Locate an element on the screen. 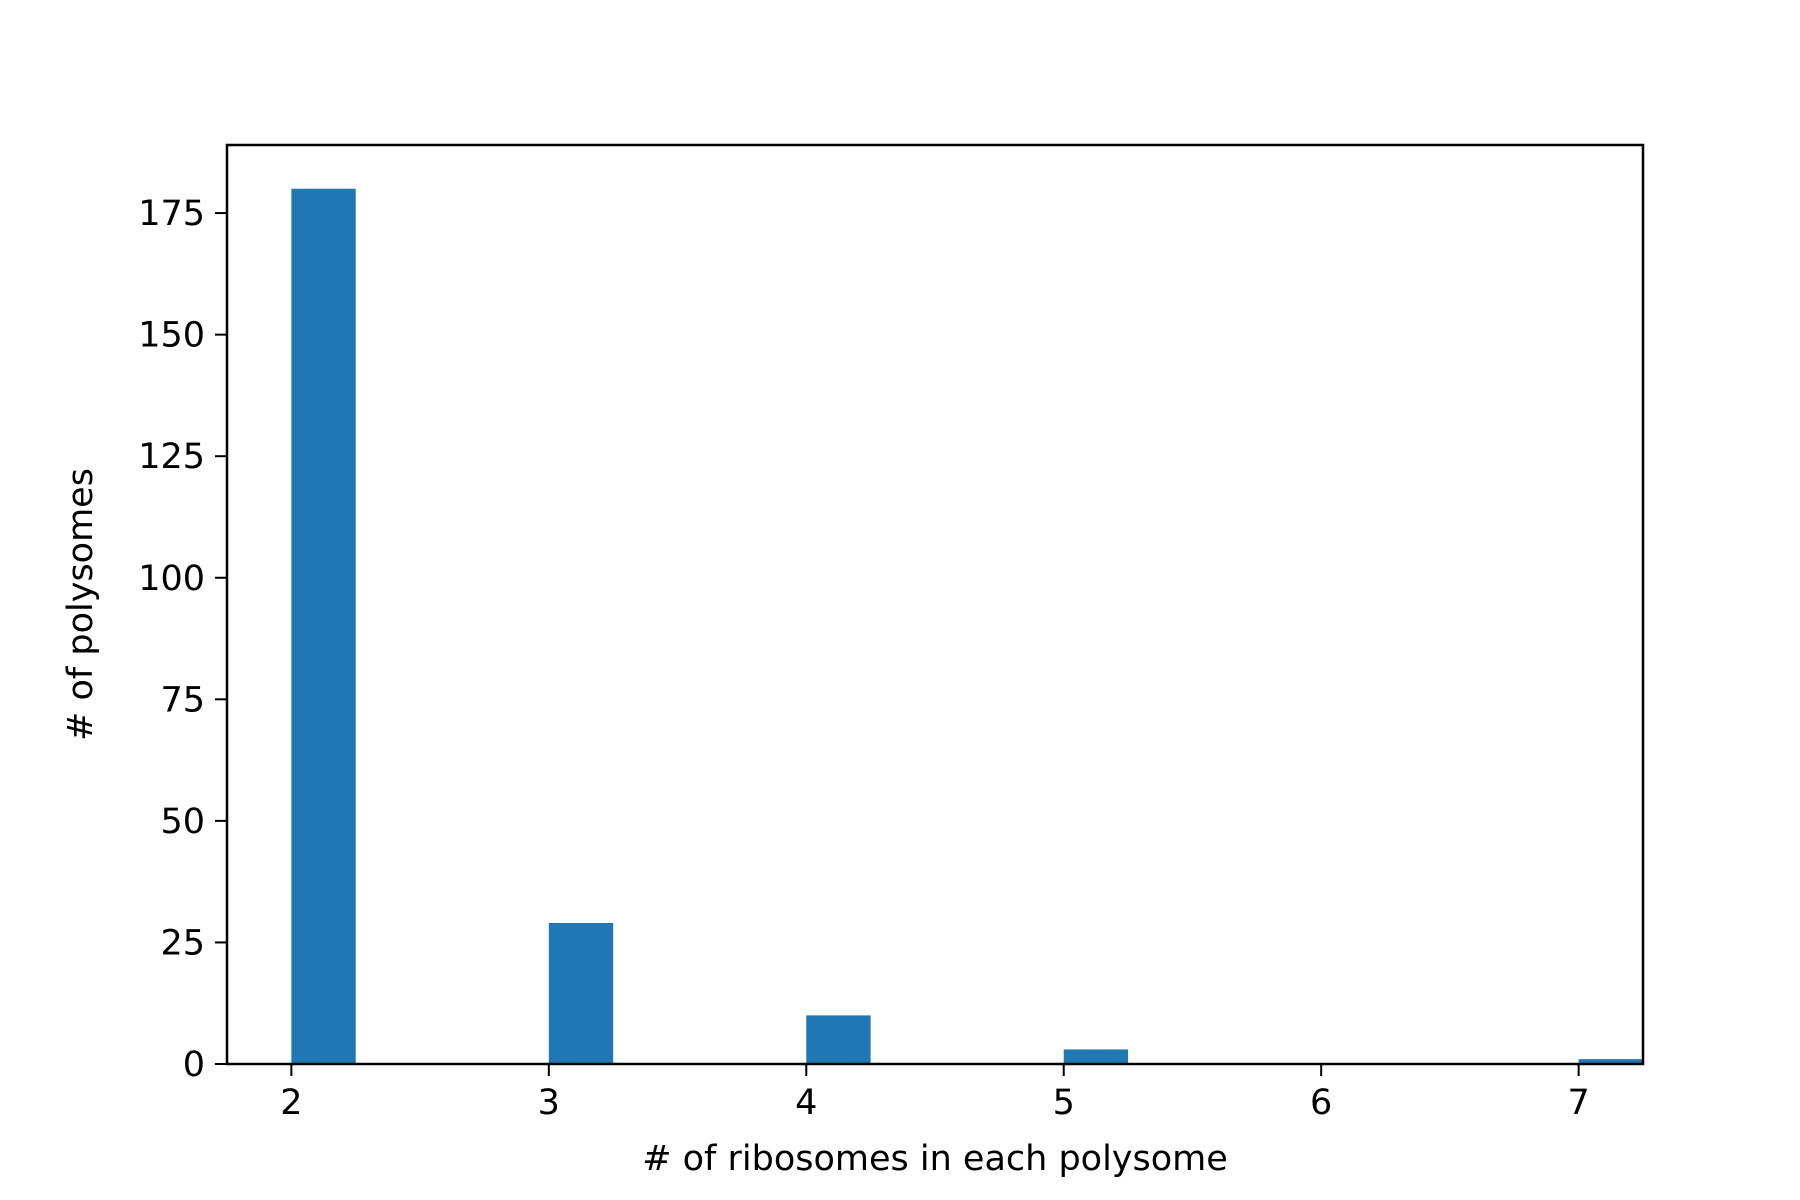 The width and height of the screenshot is (1800, 1200). x-tick-label: 6 is located at coordinates (1321, 1103).